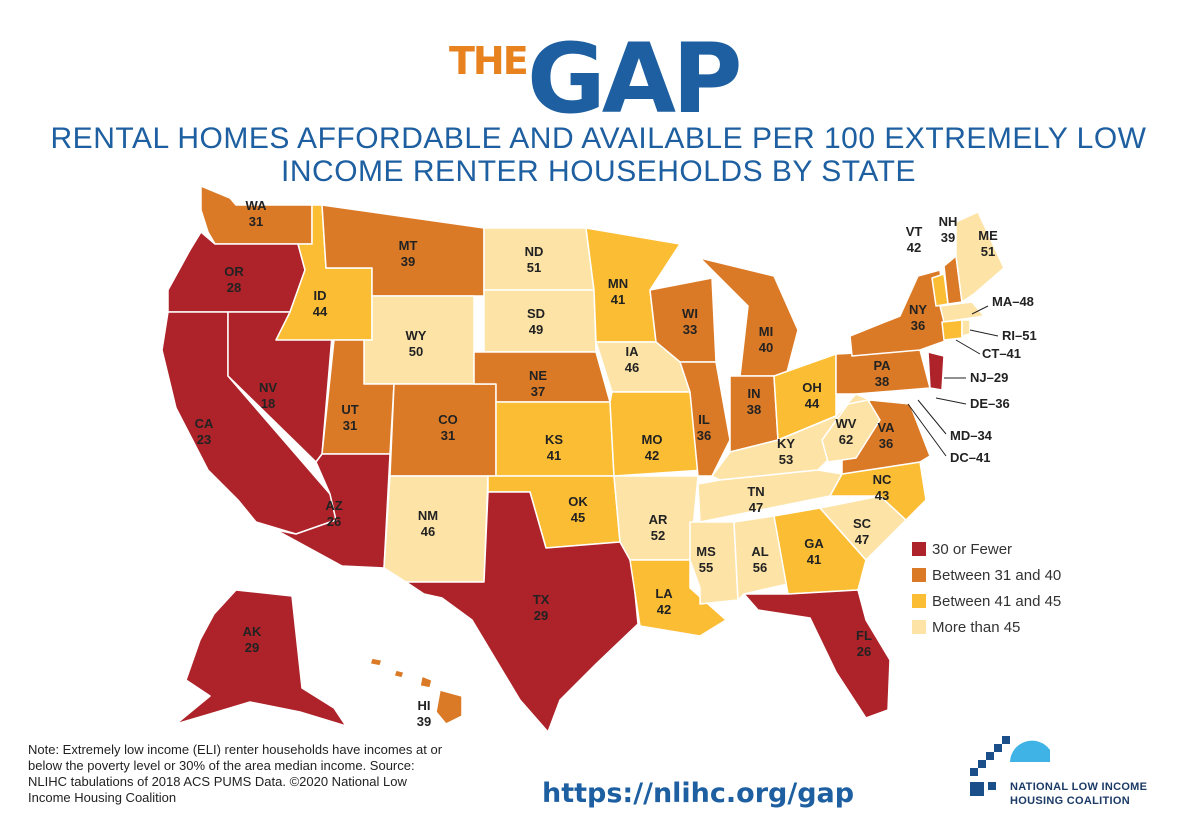 The image size is (1197, 821). Describe the element at coordinates (704, 419) in the screenshot. I see `state-label-il: IL` at that location.